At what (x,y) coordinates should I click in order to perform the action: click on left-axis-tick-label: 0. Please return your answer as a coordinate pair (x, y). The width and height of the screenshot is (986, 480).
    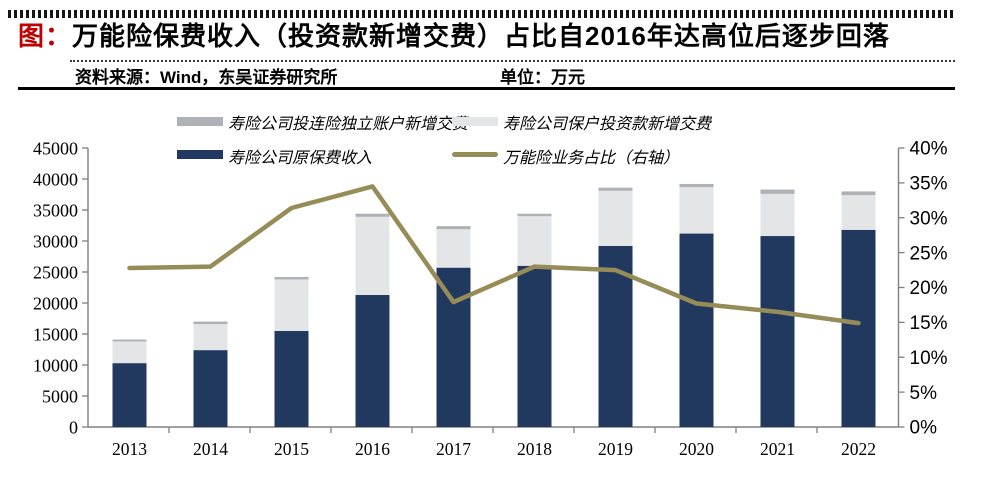
    Looking at the image, I should click on (73, 427).